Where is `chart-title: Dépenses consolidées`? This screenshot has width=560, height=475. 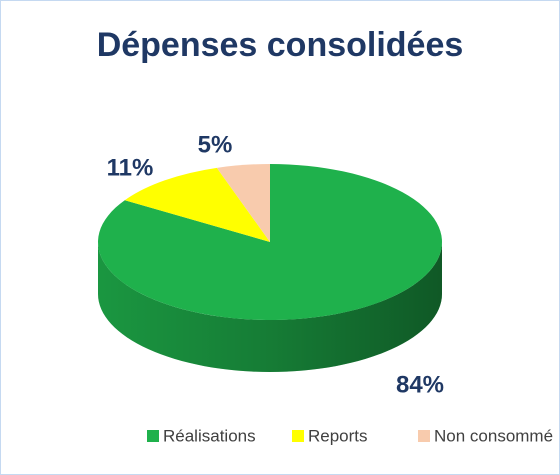 chart-title: Dépenses consolidées is located at coordinates (280, 45).